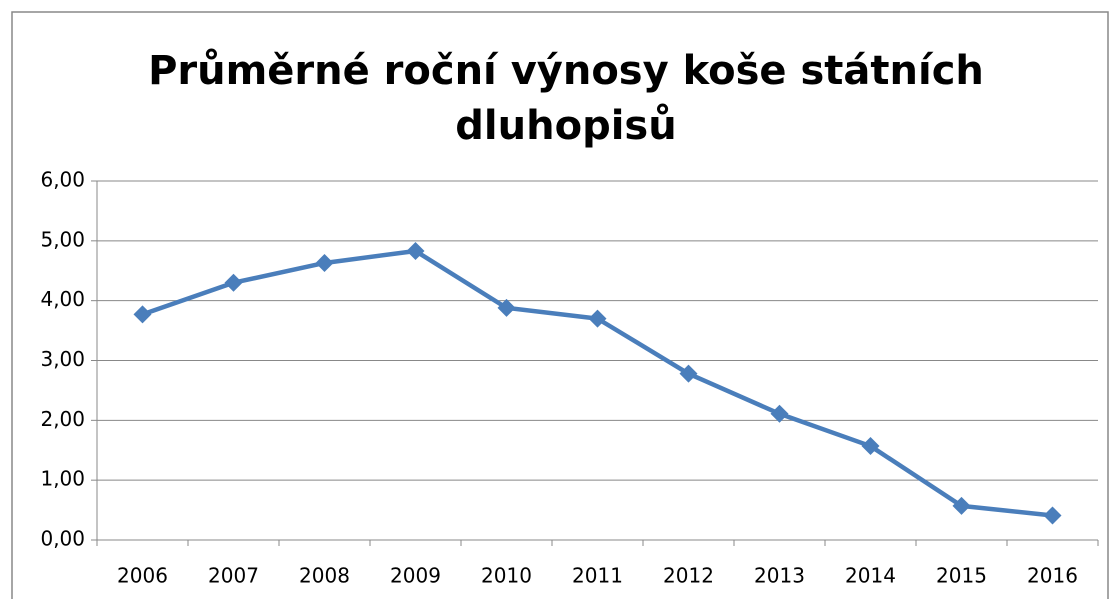  I want to click on x-tick-label: 2011, so click(597, 576).